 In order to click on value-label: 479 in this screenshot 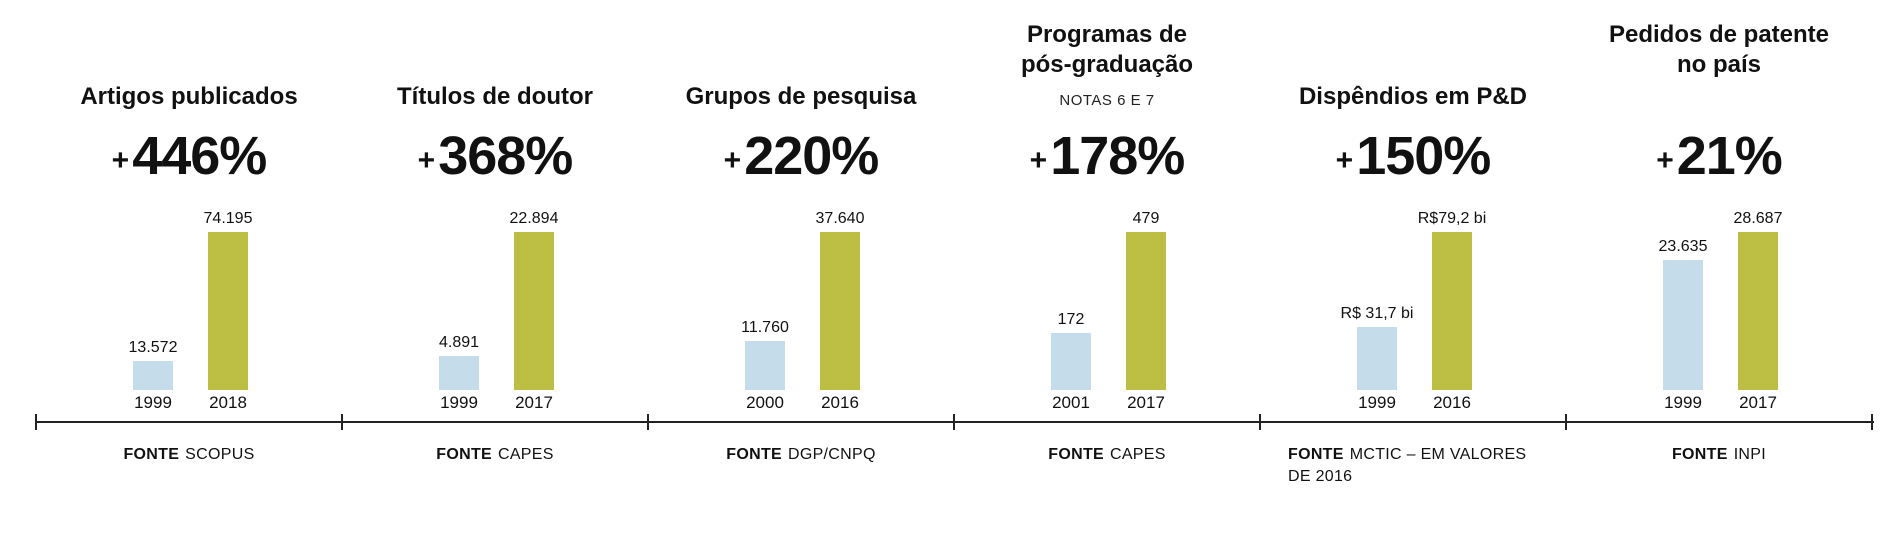, I will do `click(1146, 218)`.